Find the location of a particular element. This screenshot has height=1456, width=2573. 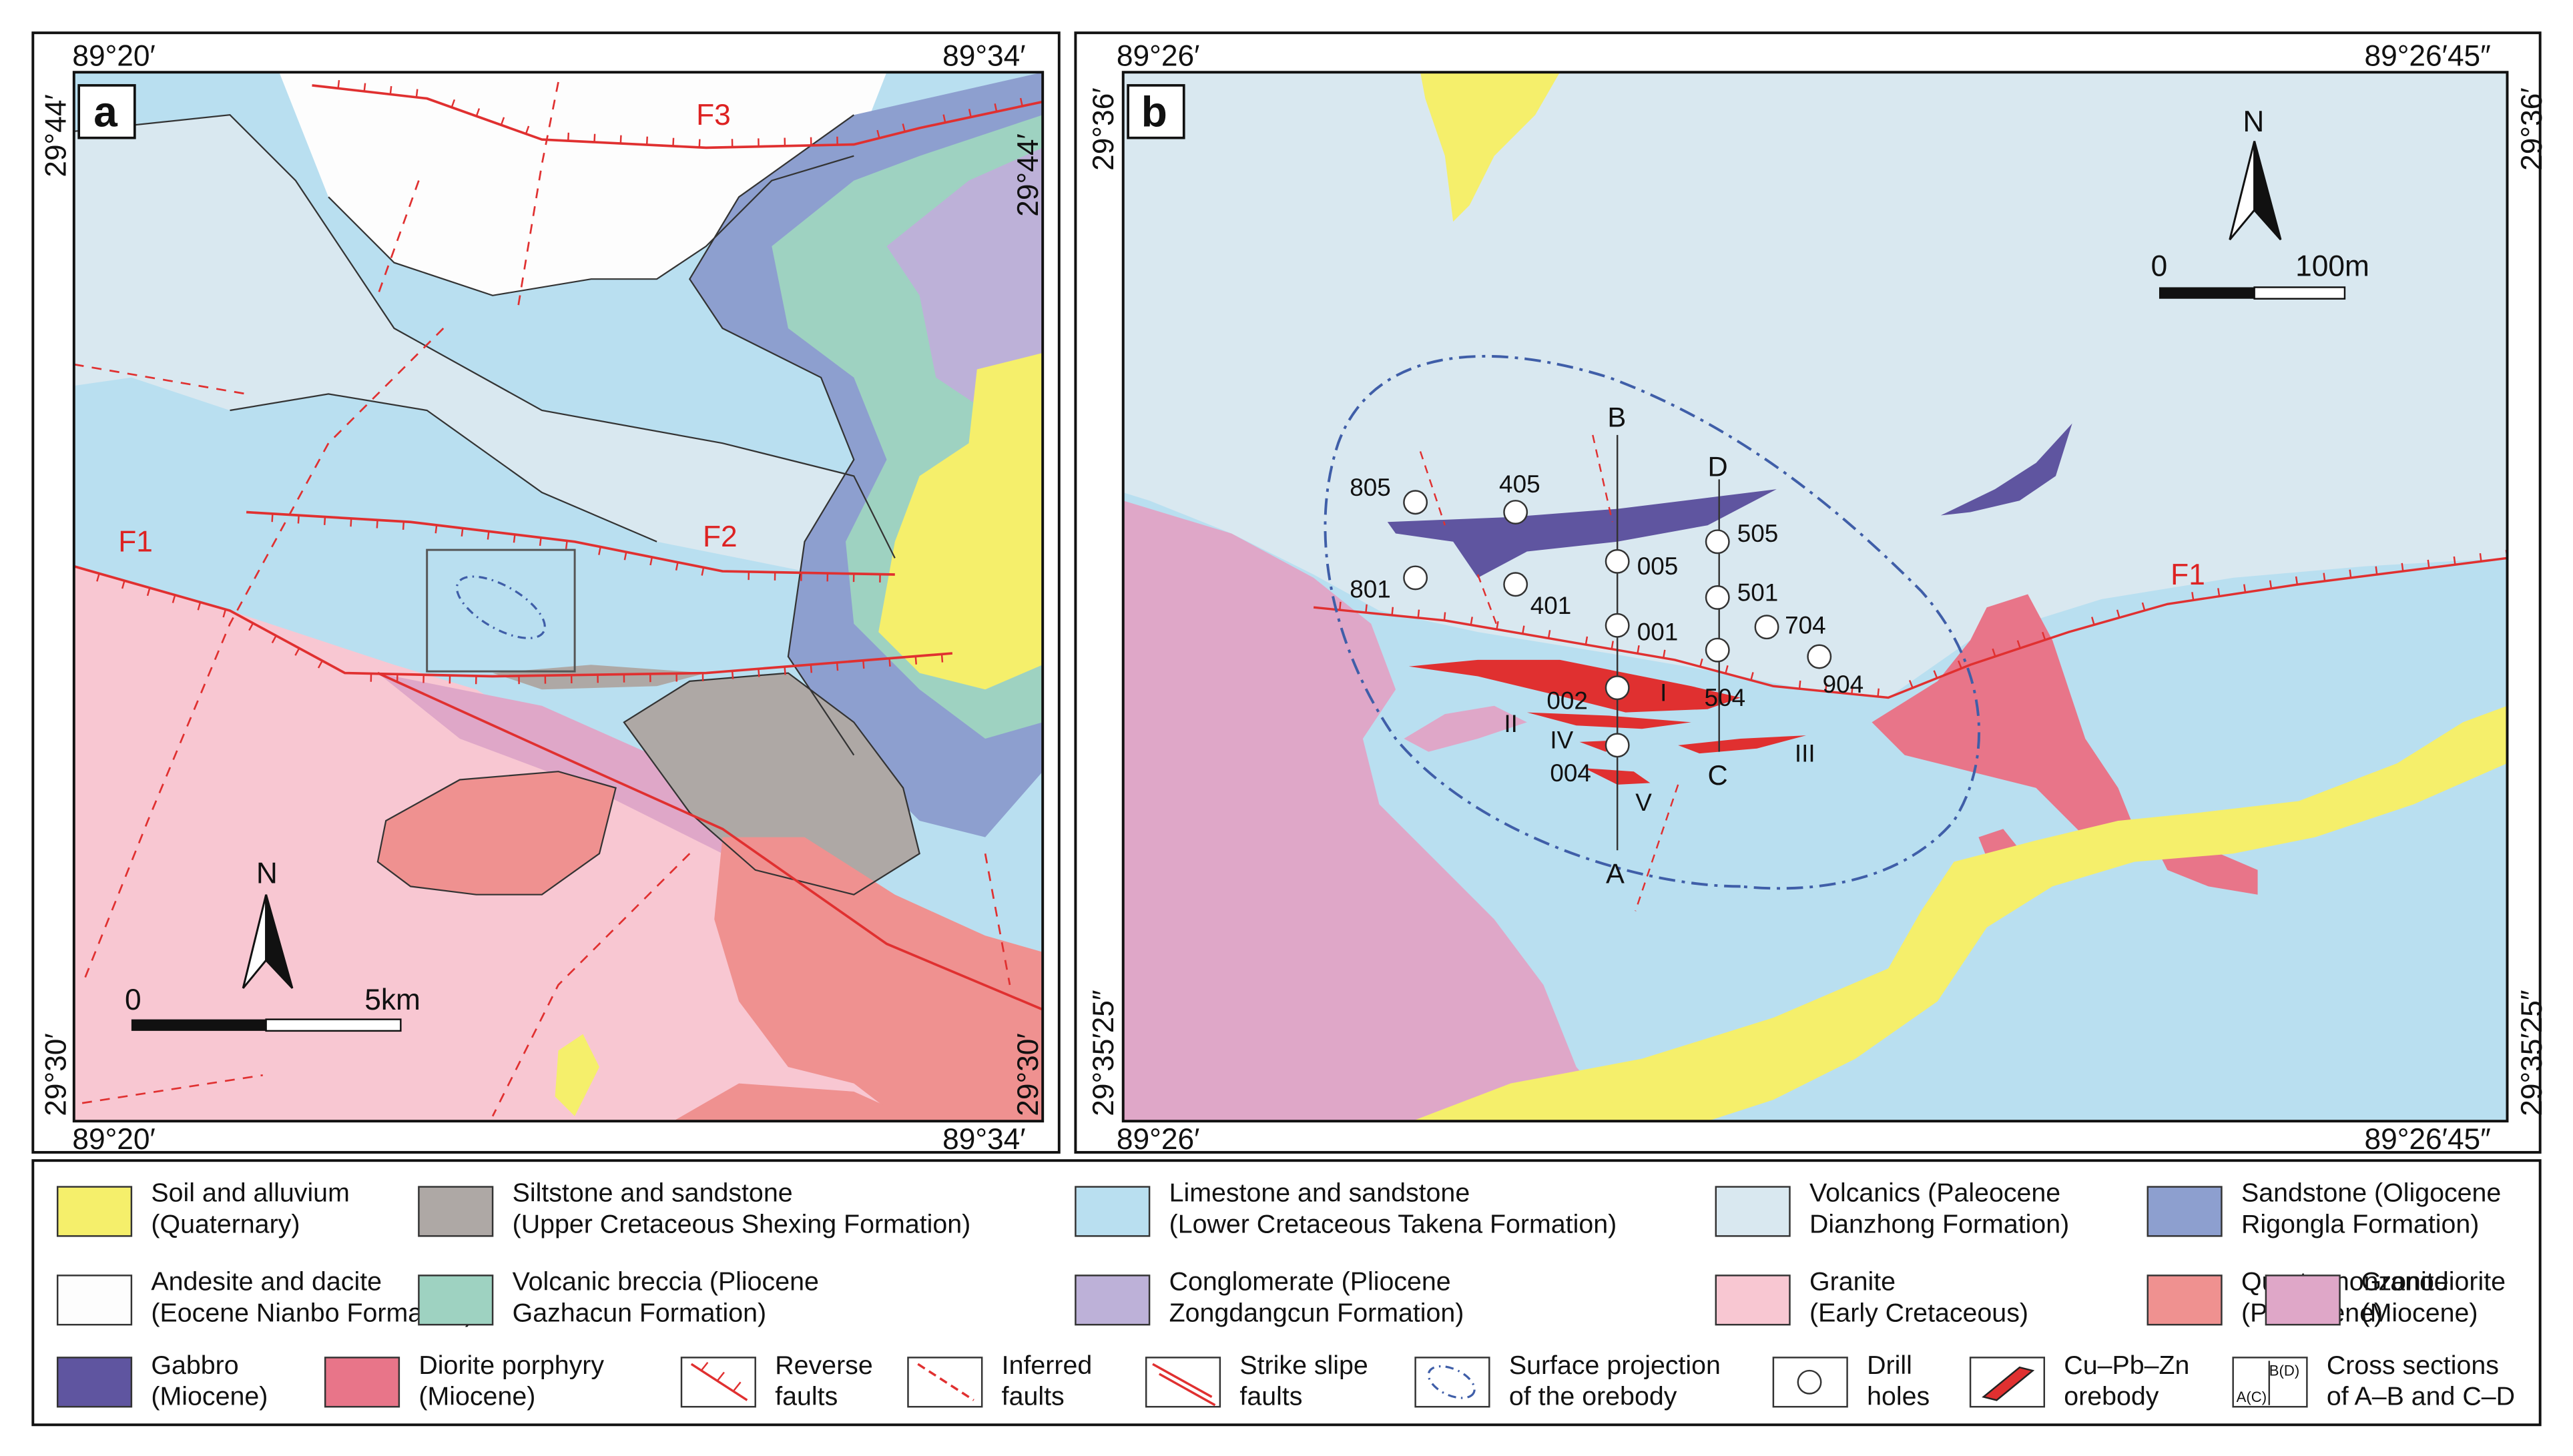

granodiorite-lens-b is located at coordinates (1465, 728).